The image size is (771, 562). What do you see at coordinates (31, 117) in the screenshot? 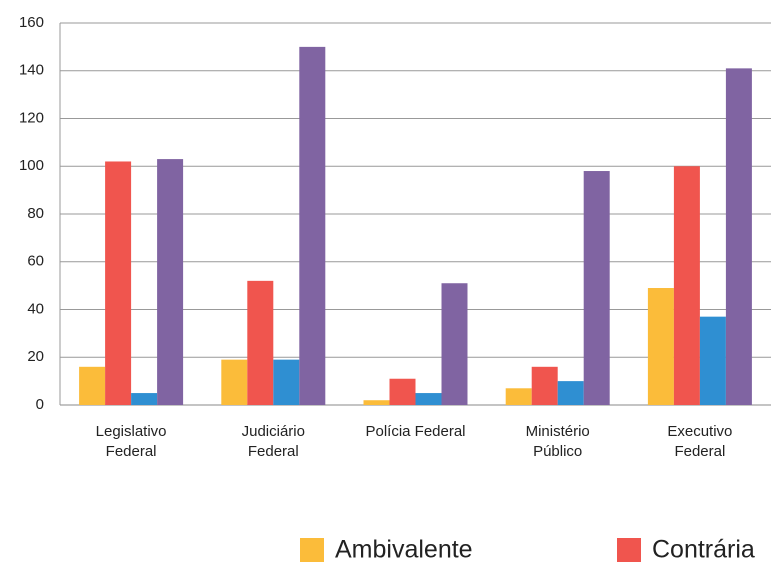
I see `y-tick-label: 120` at bounding box center [31, 117].